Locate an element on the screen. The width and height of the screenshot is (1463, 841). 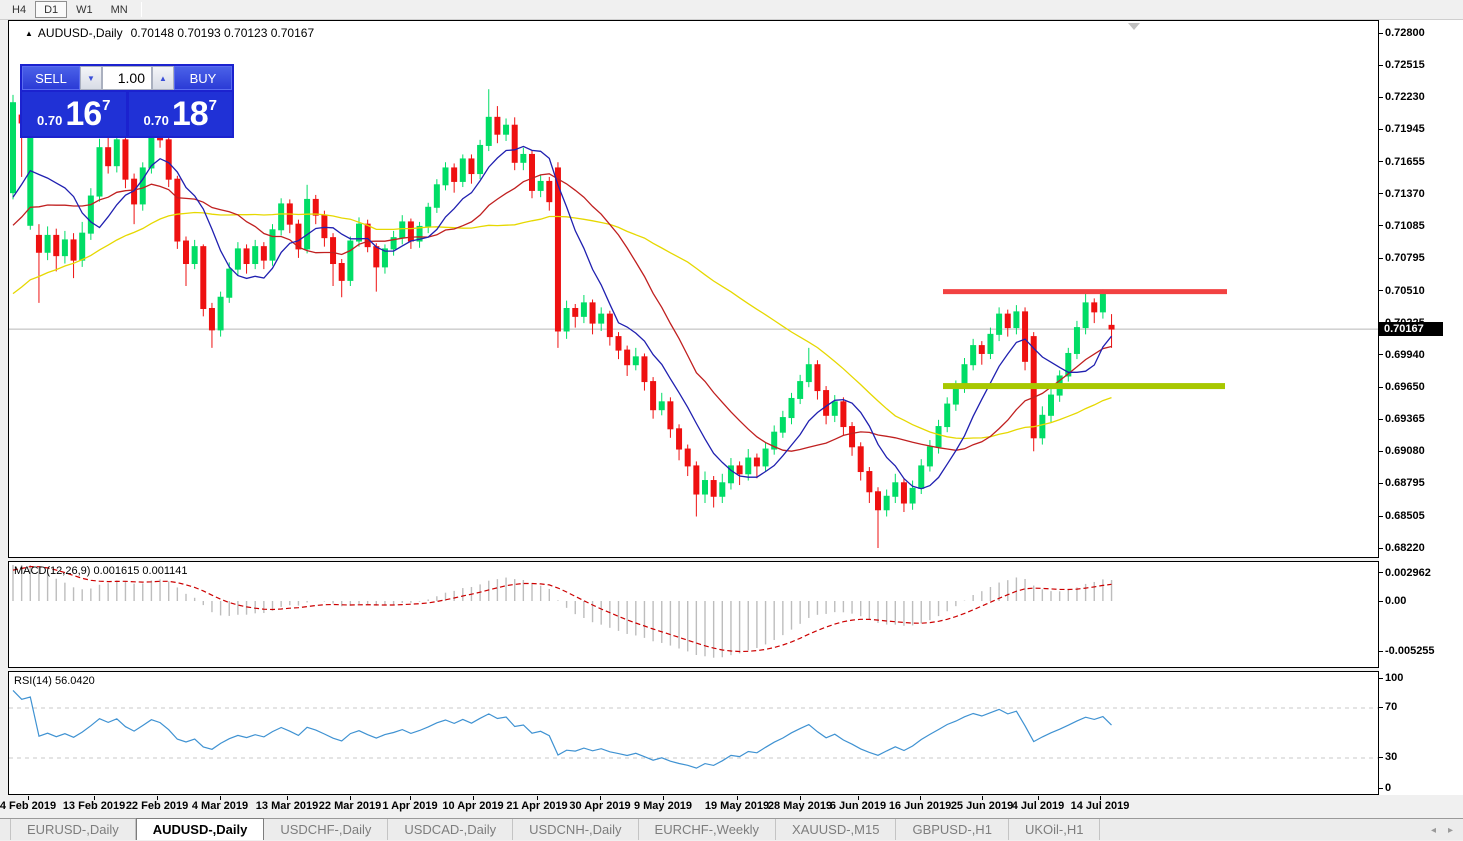
timeframe-button-h4: H4 is located at coordinates (19, 9).